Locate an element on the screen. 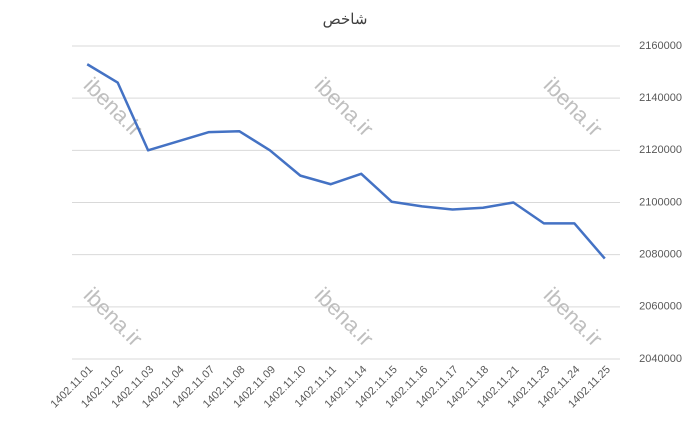  y-tick-label: 2120000 is located at coordinates (660, 150).